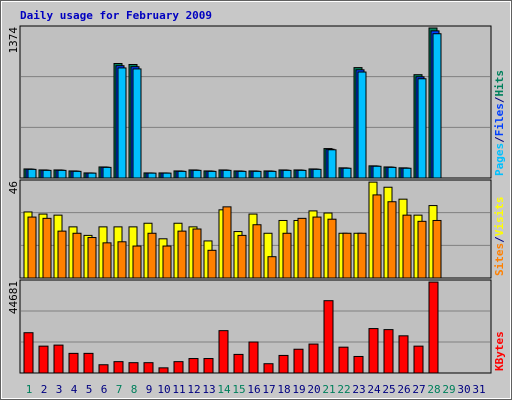 The height and width of the screenshot is (404, 512). Describe the element at coordinates (499, 119) in the screenshot. I see `legend-entry: Files` at that location.